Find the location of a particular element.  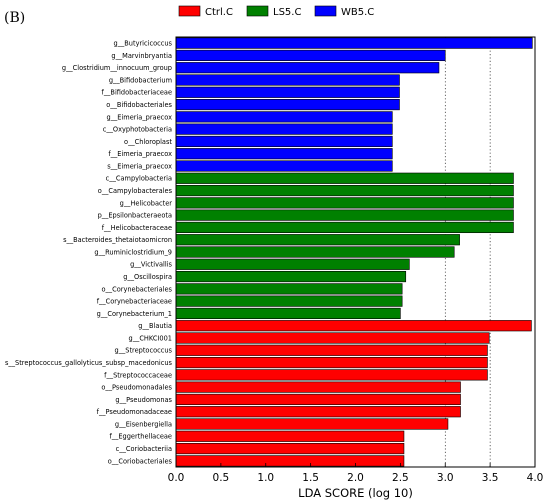

category-label-ctrl-c-2: g__Streptococcus is located at coordinates (143, 351).